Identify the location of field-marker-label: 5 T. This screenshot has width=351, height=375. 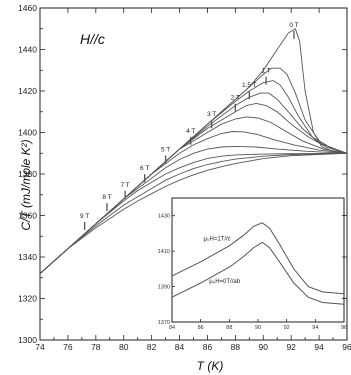
(165, 149).